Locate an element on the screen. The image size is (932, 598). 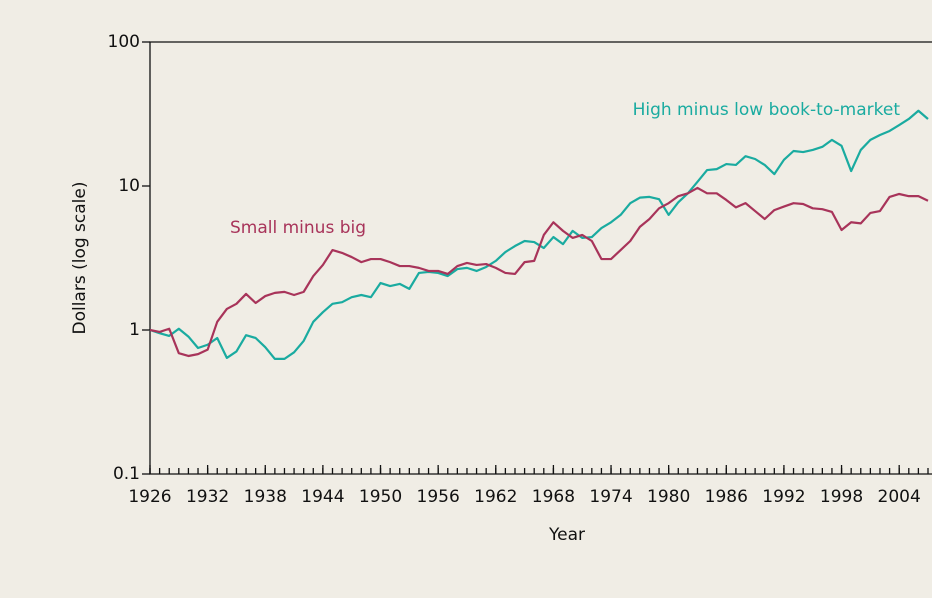
x-tick-label: 1992 is located at coordinates (783, 497).